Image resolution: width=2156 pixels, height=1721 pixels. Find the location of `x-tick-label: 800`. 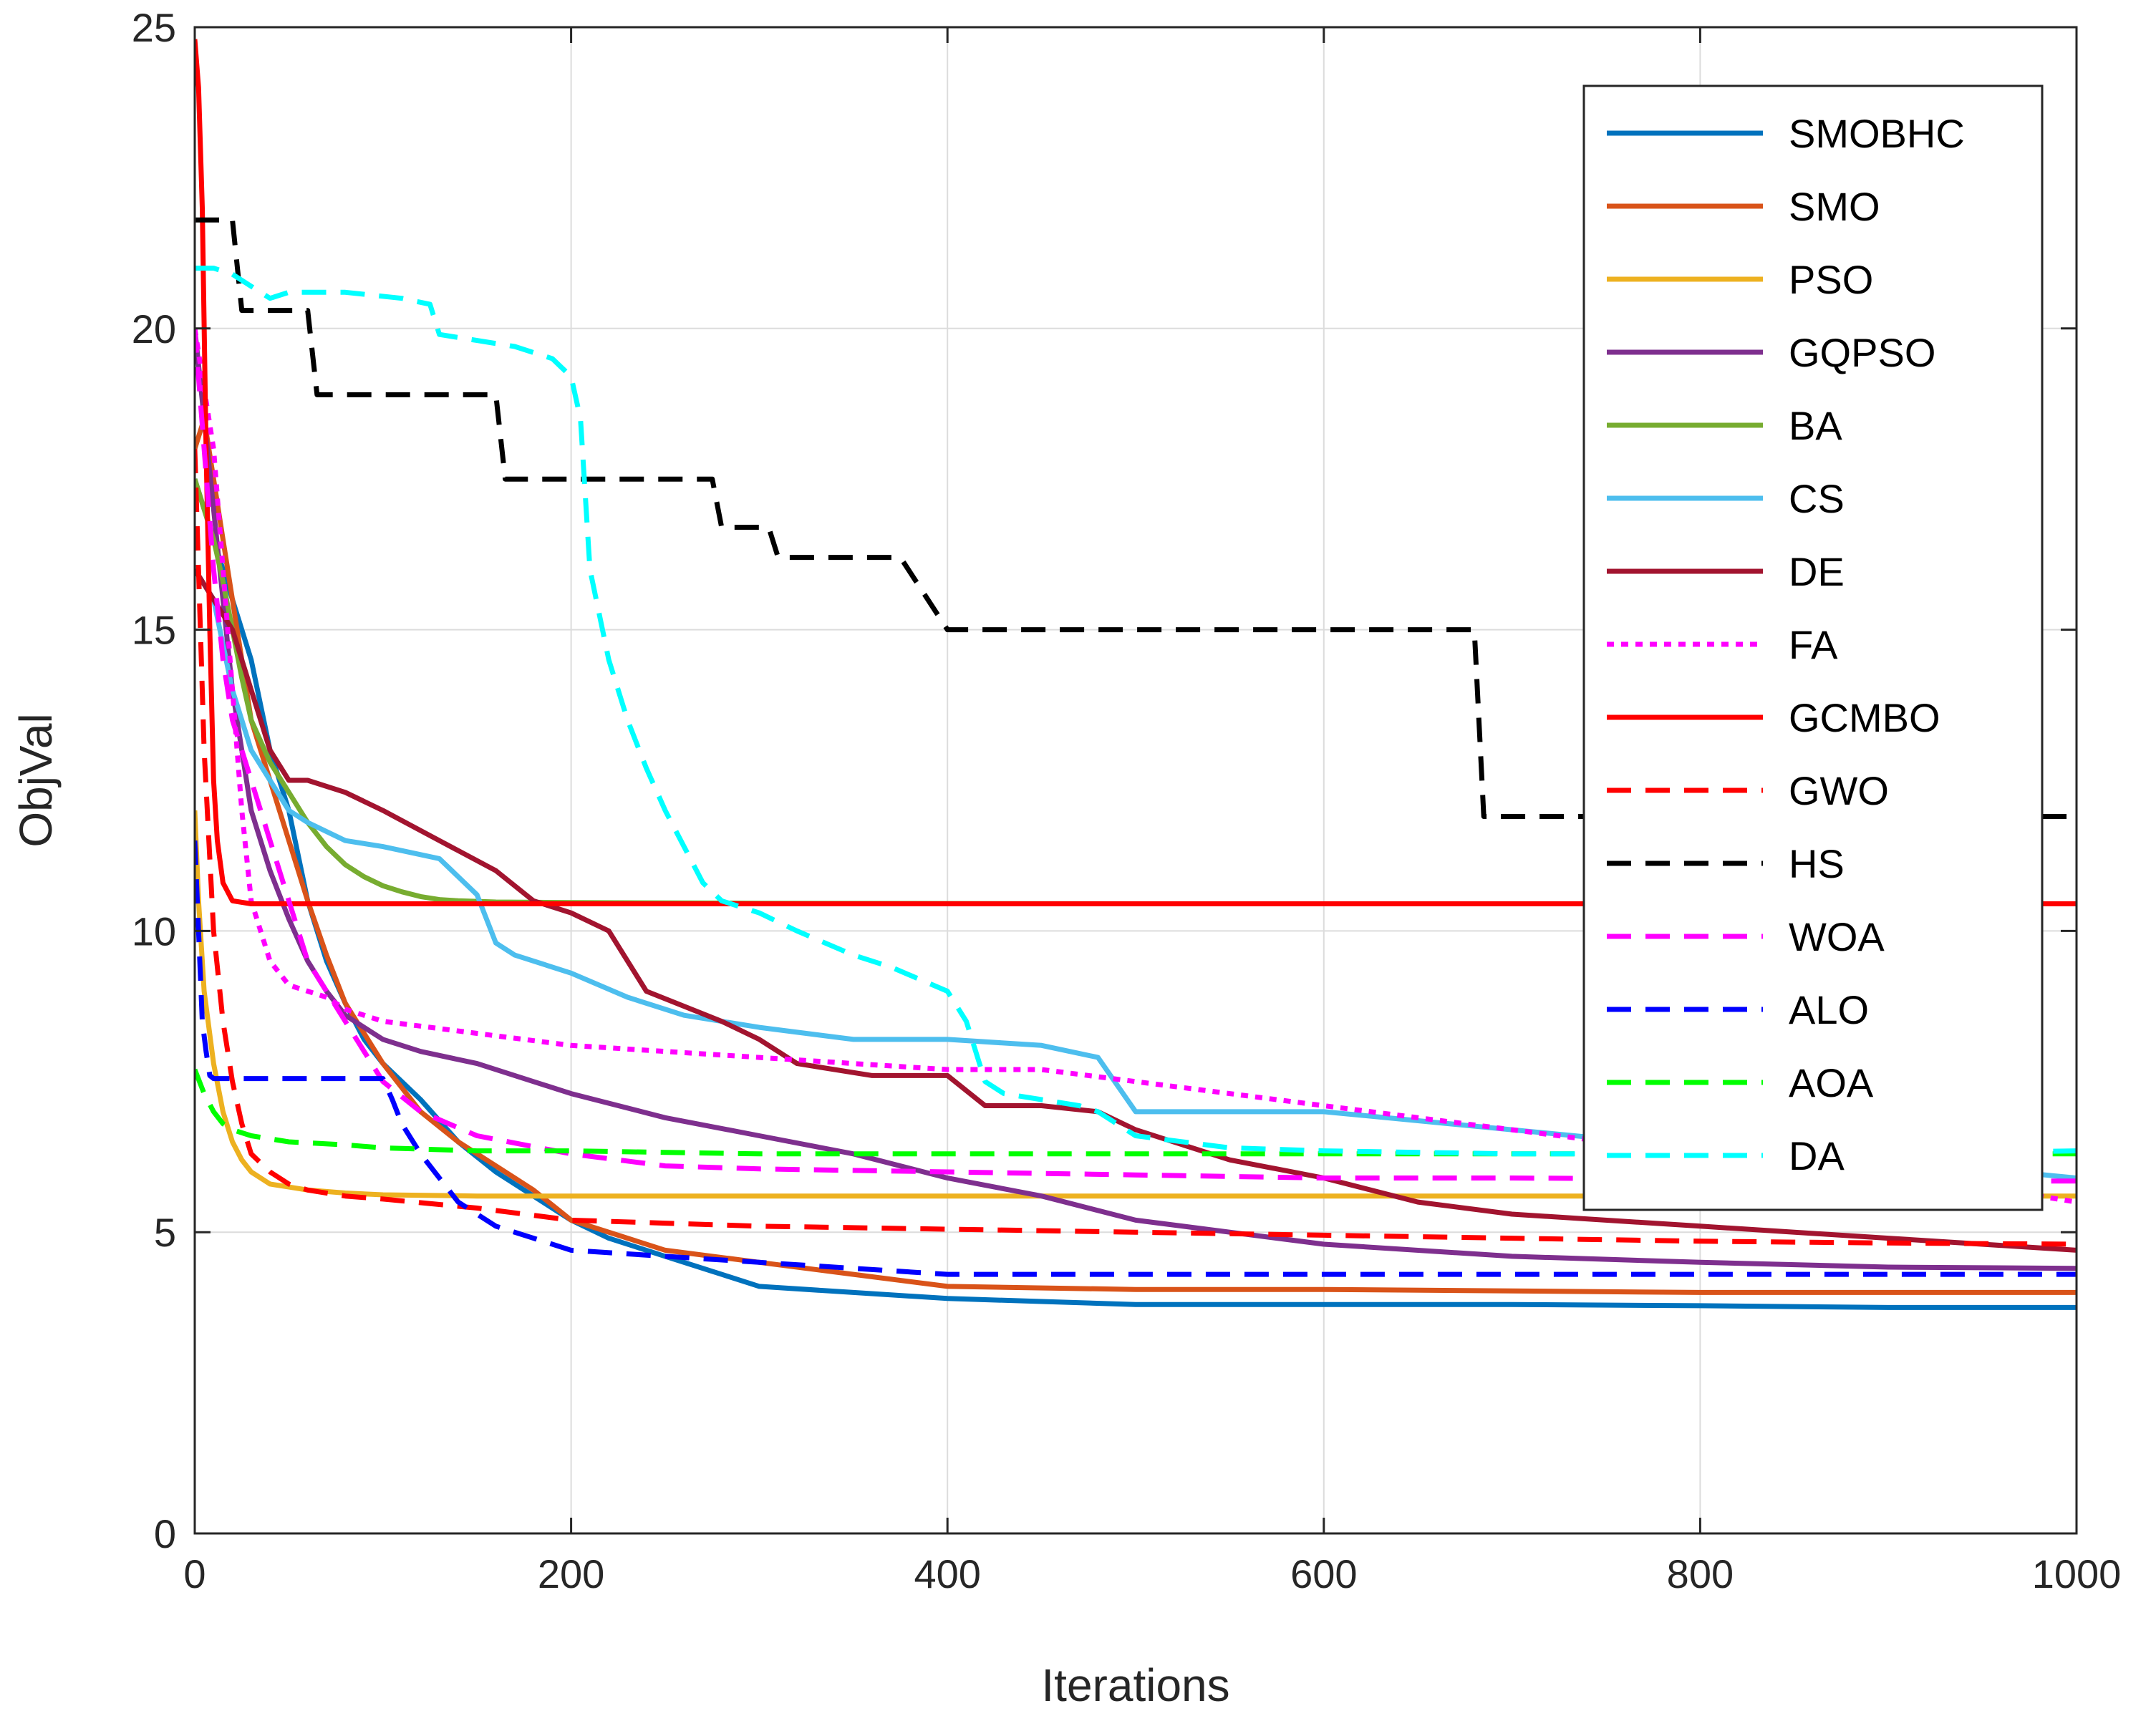

x-tick-label: 800 is located at coordinates (1700, 1574).